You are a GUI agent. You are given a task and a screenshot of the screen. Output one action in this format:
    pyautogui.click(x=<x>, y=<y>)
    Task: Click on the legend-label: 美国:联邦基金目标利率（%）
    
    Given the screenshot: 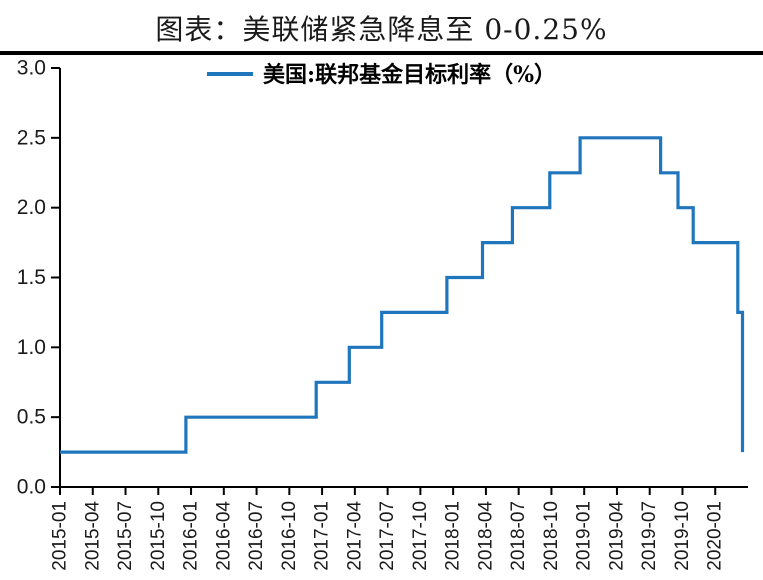 What is the action you would take?
    pyautogui.click(x=409, y=75)
    